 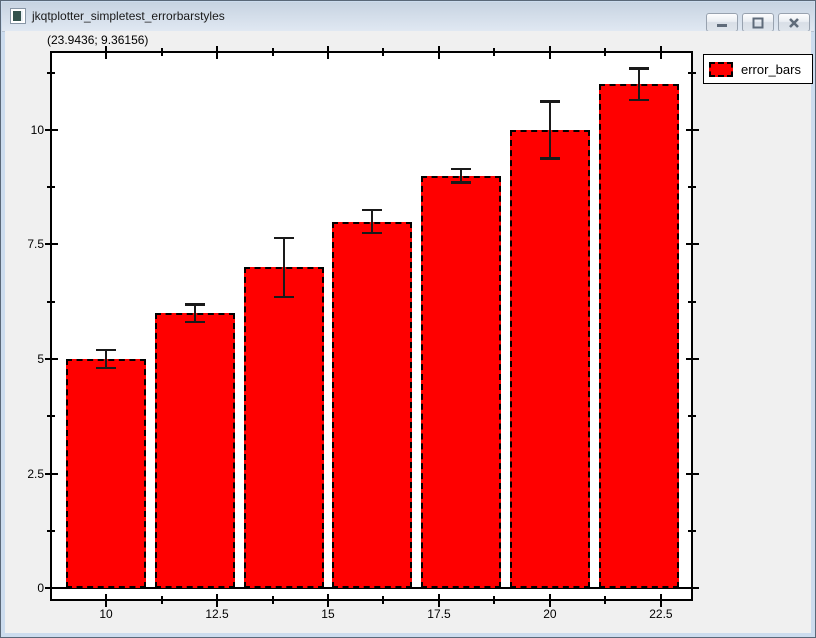 I want to click on coordinate-readout: (23.9436; 9.36156), so click(x=98, y=40).